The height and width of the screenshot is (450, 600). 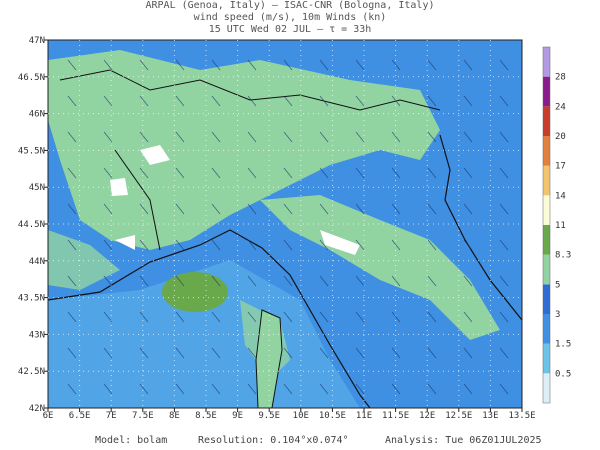 I want to click on lon-label: 7.5E, so click(x=143, y=416).